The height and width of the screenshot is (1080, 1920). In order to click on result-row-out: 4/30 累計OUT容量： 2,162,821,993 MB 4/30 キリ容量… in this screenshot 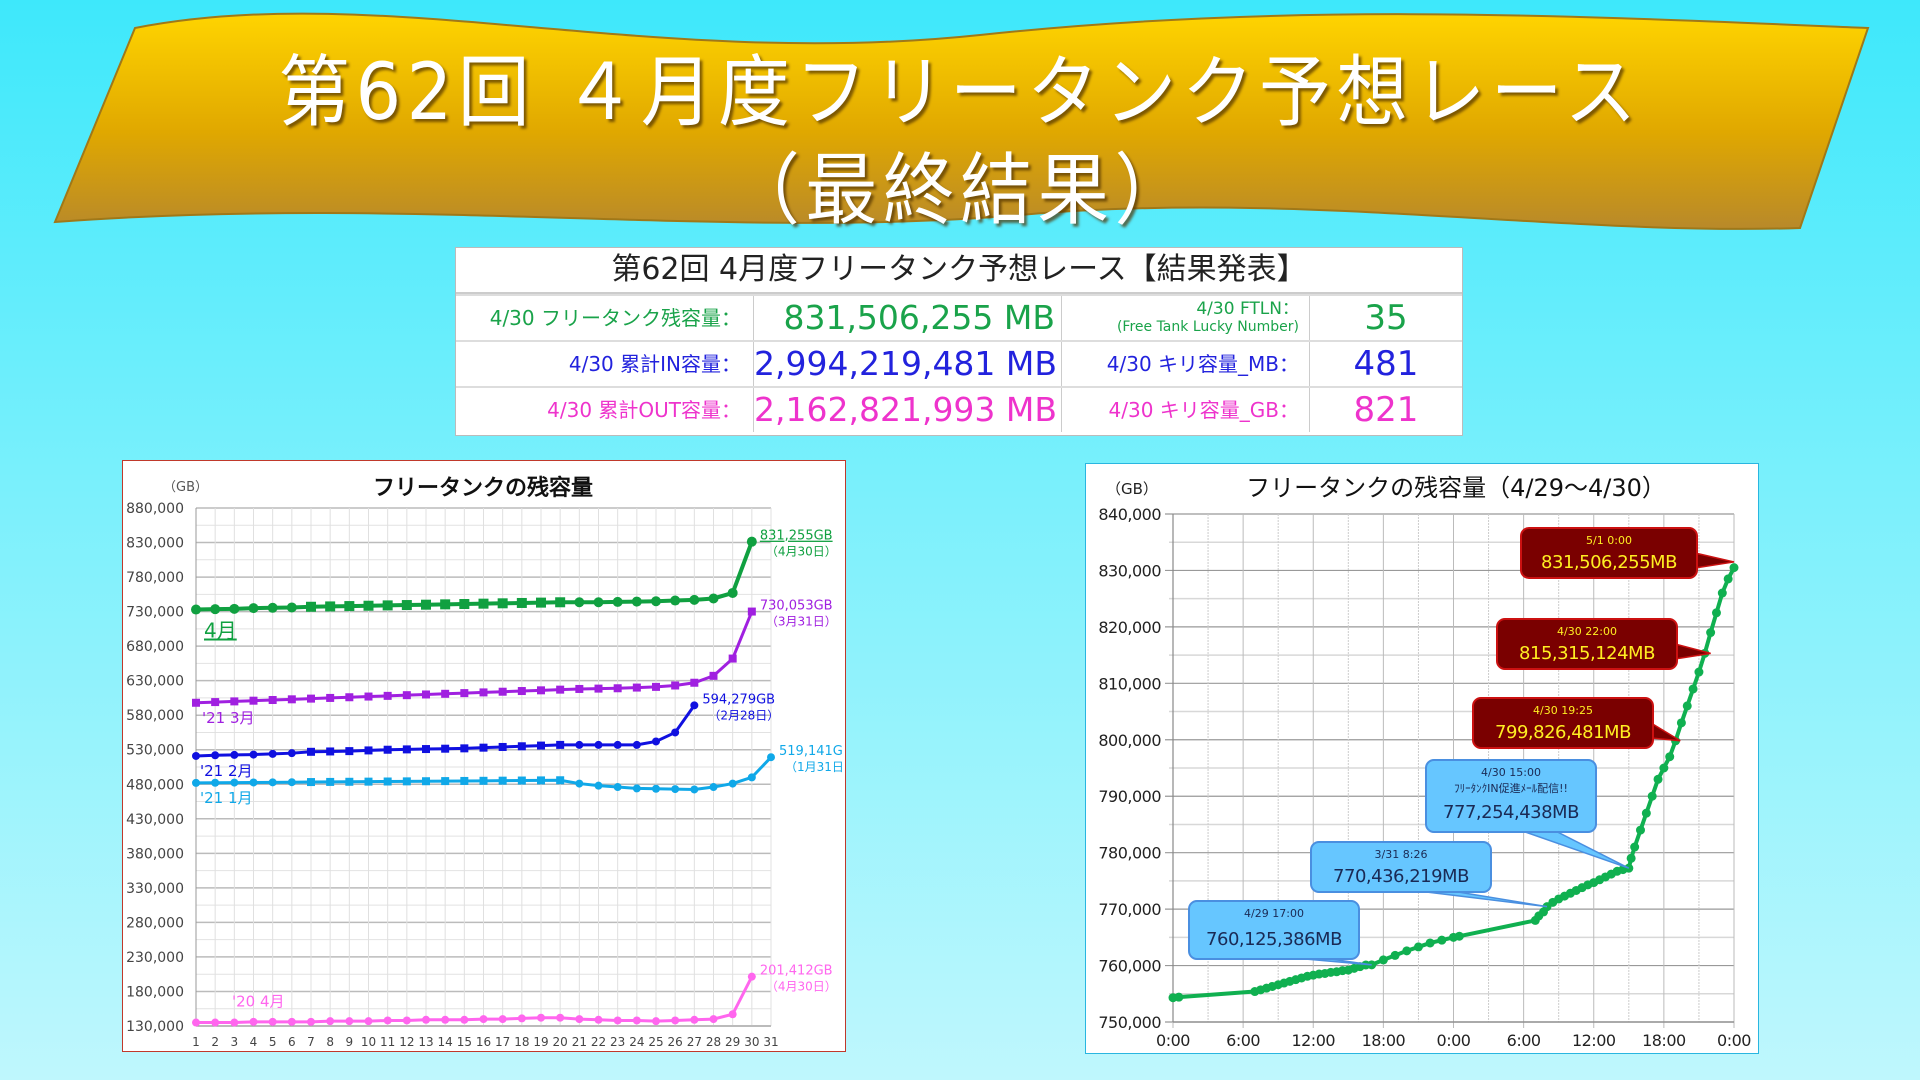, I will do `click(959, 409)`.